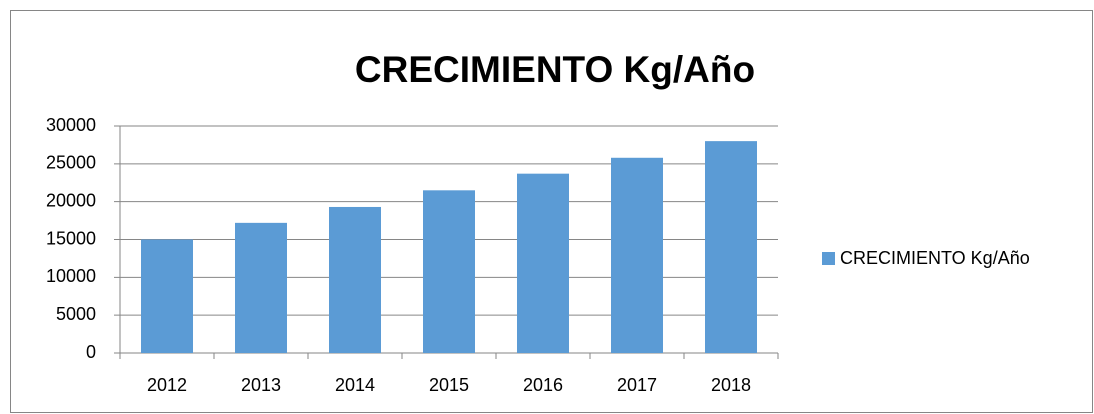 Image resolution: width=1094 pixels, height=414 pixels. I want to click on x-tick-label: 2015, so click(449, 385).